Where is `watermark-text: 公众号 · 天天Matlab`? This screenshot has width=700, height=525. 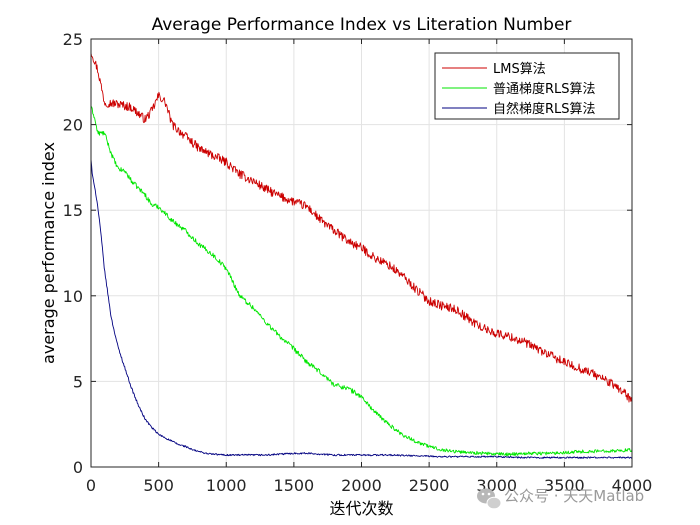
watermark-text: 公众号 · 天天Matlab is located at coordinates (574, 496).